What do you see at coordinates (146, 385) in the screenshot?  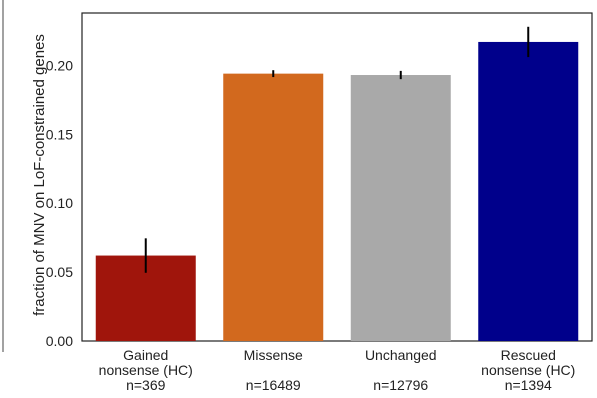 I see `x-category-label: n=369` at bounding box center [146, 385].